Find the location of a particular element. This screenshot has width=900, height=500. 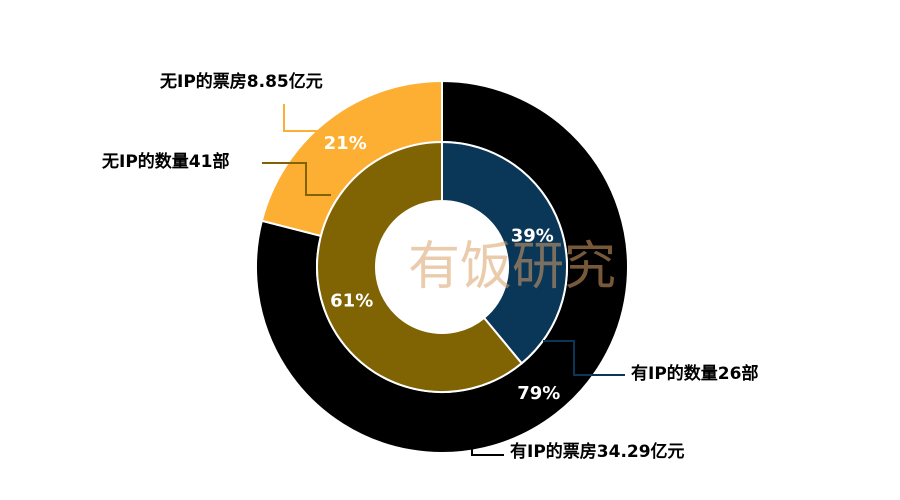

slice-label-group: 79% 21% 39% 61% is located at coordinates (442, 268).